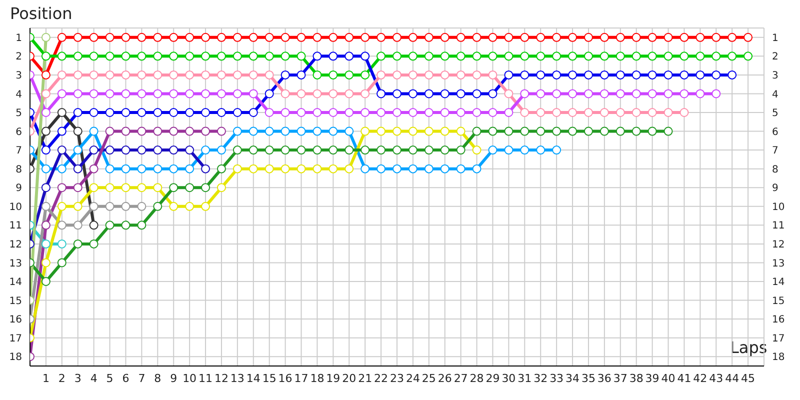  Describe the element at coordinates (775, 170) in the screenshot. I see `y2-tick-label: 8` at that location.